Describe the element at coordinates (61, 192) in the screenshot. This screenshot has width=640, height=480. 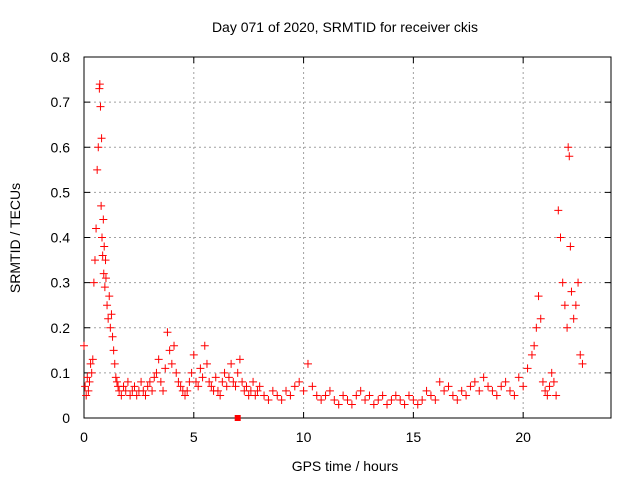
I see `y-tick-label: 0.5` at that location.